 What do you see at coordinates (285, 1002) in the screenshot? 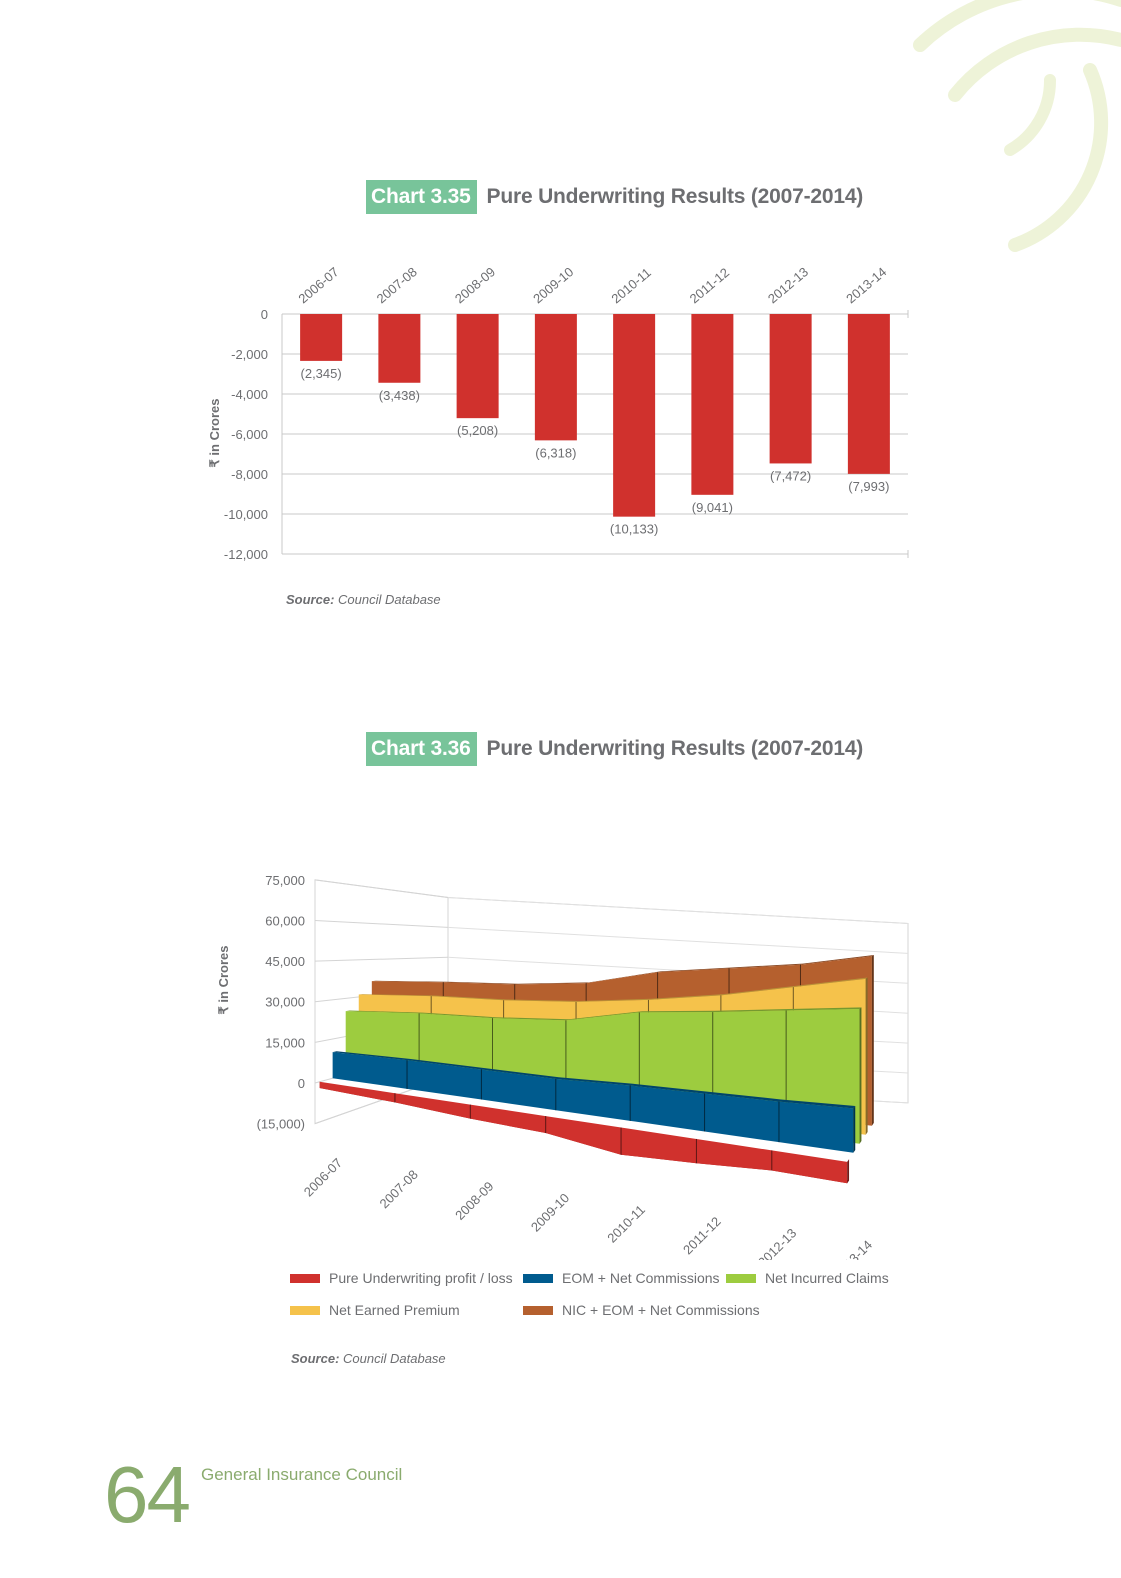
I see `y-tick-label: 30,000` at bounding box center [285, 1002].